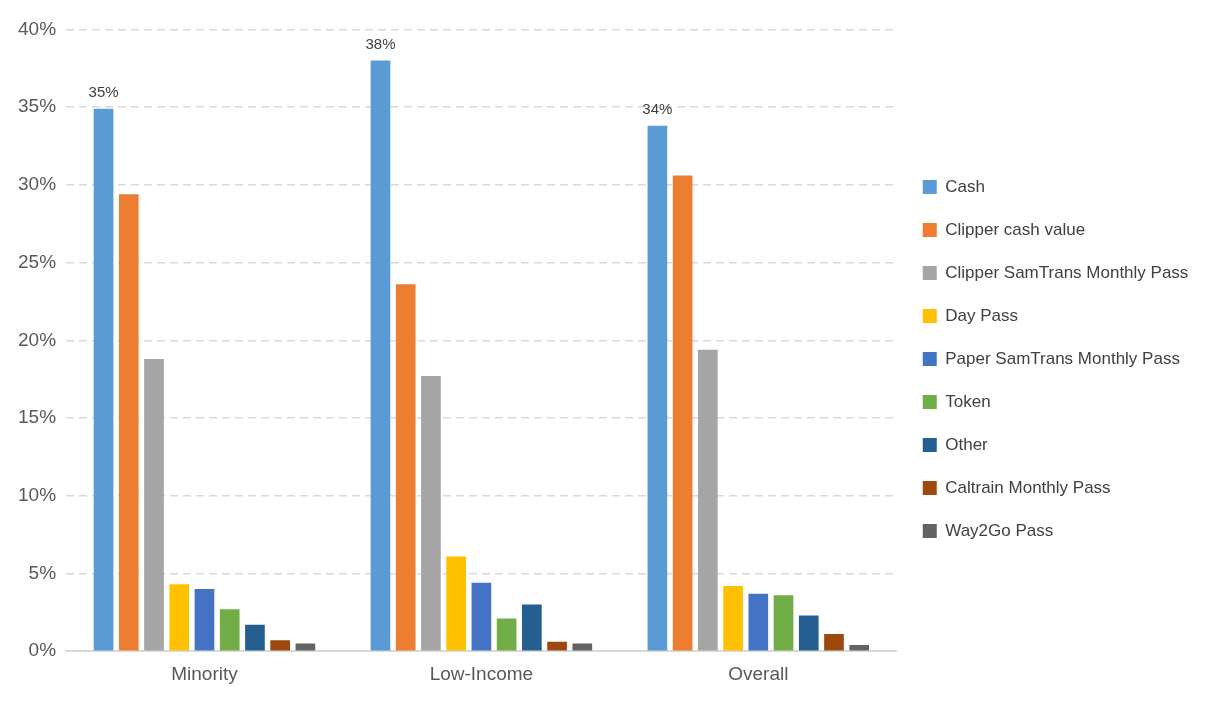 The image size is (1211, 705). What do you see at coordinates (657, 109) in the screenshot?
I see `data-label: 34%` at bounding box center [657, 109].